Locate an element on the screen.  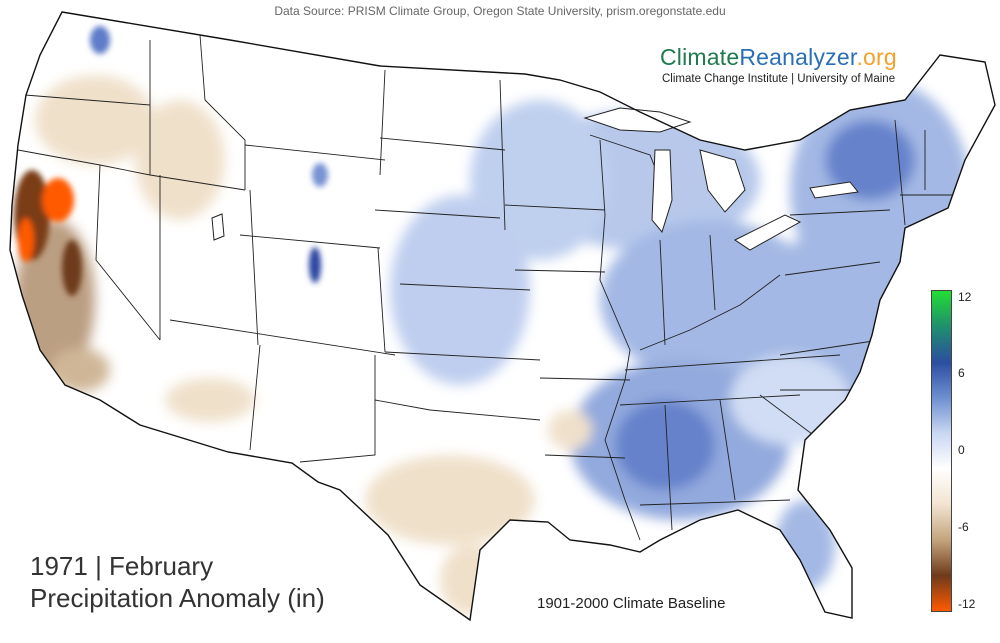
dry-region-arkansas is located at coordinates (570, 430).